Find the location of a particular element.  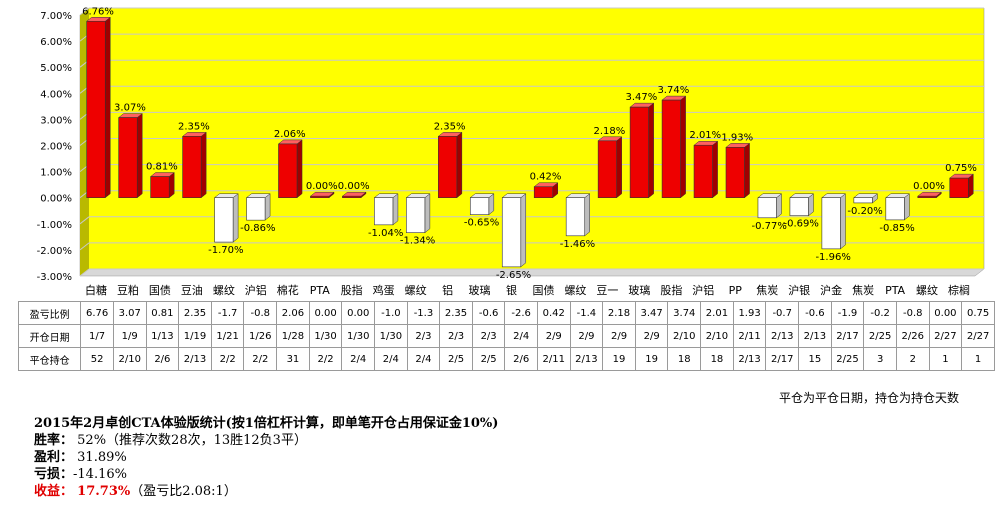

table-cell: 2/11 is located at coordinates (749, 336).